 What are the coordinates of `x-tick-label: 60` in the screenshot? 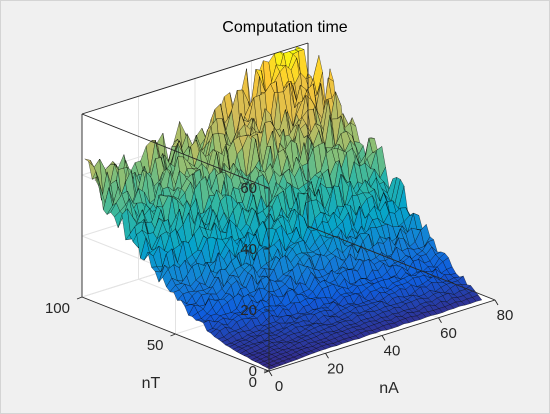 It's located at (448, 333).